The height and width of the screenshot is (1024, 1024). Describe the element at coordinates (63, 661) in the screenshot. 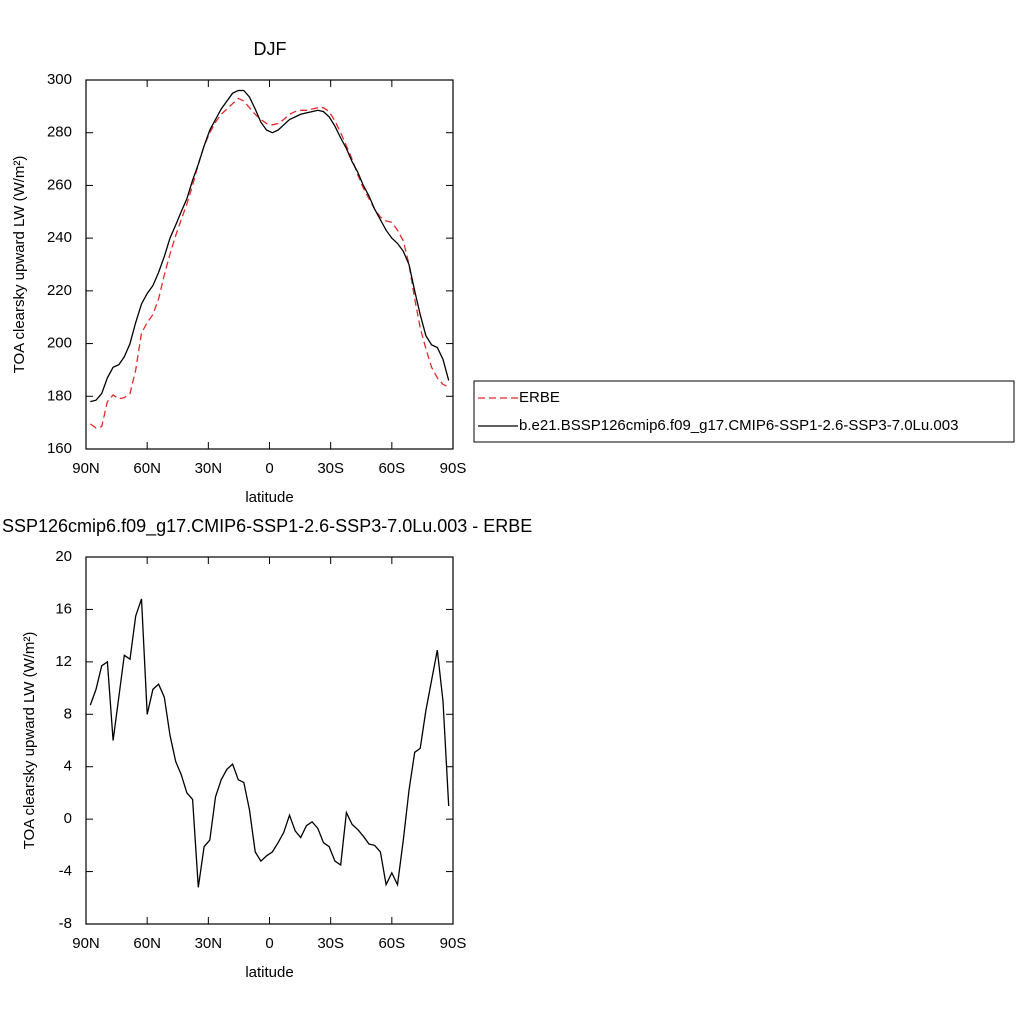

I see `y-tick-label: 12` at that location.